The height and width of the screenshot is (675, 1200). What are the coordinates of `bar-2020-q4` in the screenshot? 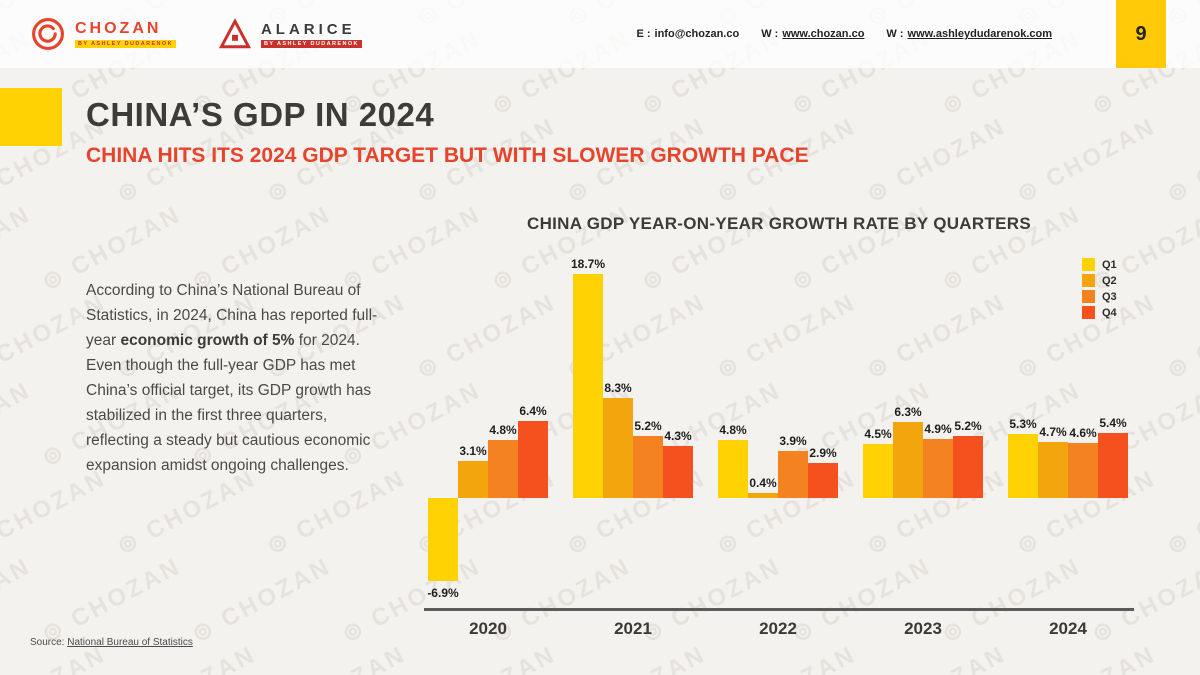 It's located at (533, 459).